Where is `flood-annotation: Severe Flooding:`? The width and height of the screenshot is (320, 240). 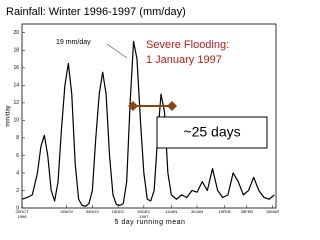 flood-annotation: Severe Flooding: is located at coordinates (187, 45).